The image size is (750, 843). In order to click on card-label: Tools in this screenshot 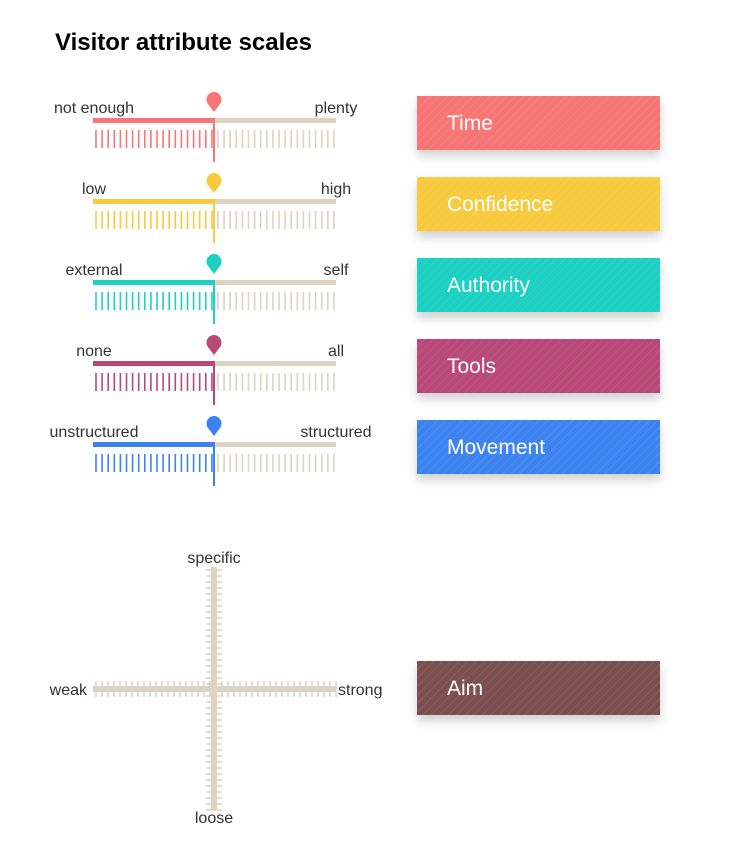, I will do `click(471, 366)`.